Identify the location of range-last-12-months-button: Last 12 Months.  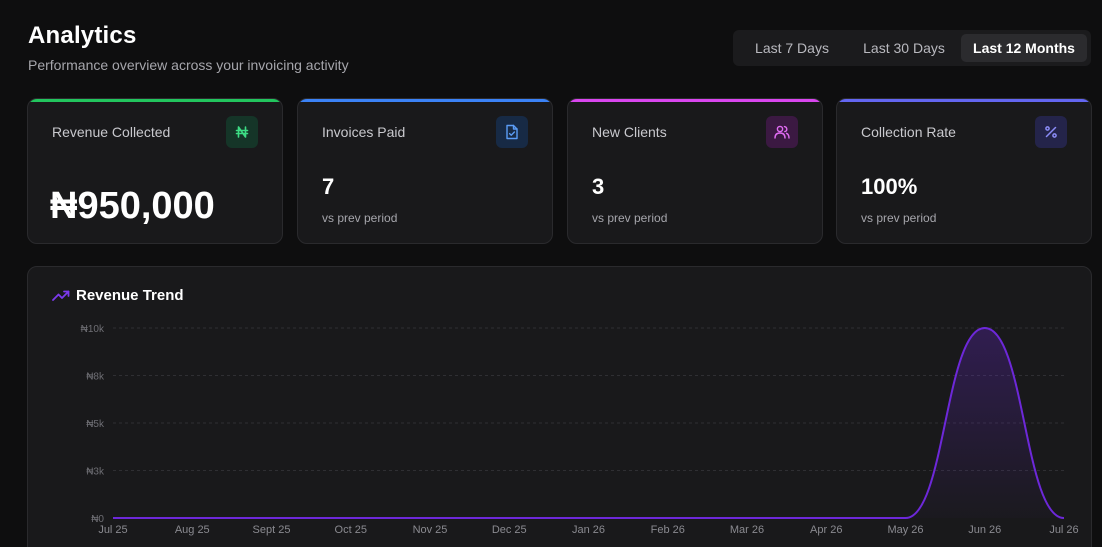
(1024, 48).